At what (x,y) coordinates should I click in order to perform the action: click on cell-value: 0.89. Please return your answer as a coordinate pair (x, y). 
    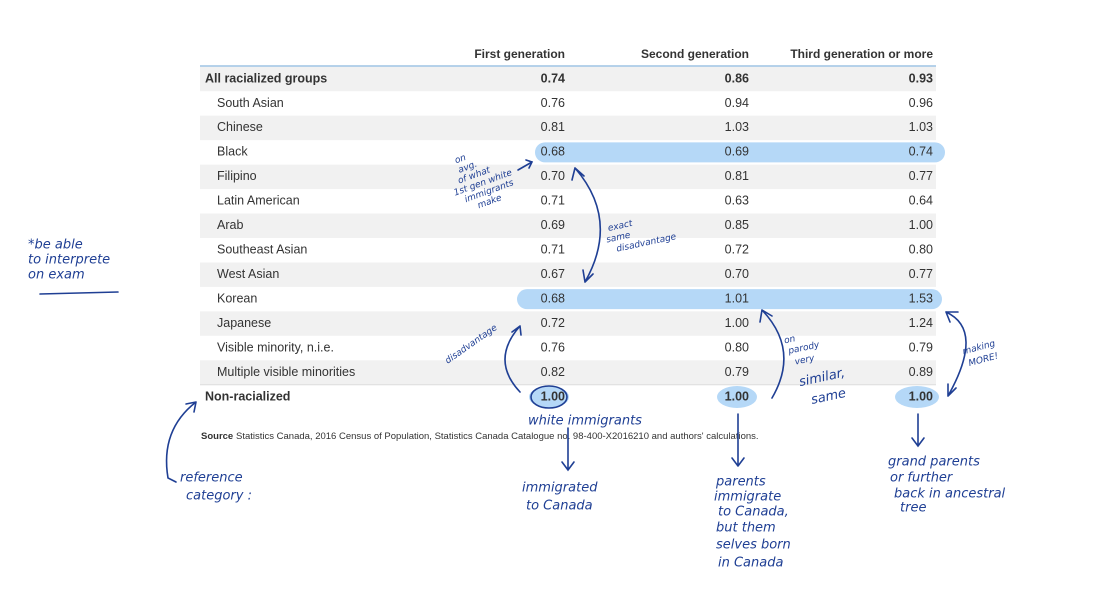
    Looking at the image, I should click on (921, 372).